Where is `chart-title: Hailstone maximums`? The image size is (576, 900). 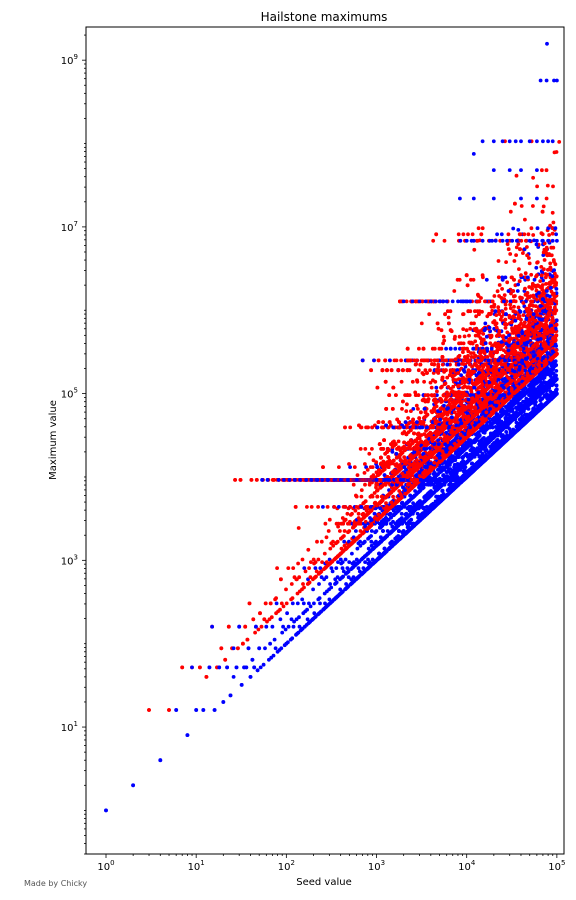 chart-title: Hailstone maximums is located at coordinates (324, 17).